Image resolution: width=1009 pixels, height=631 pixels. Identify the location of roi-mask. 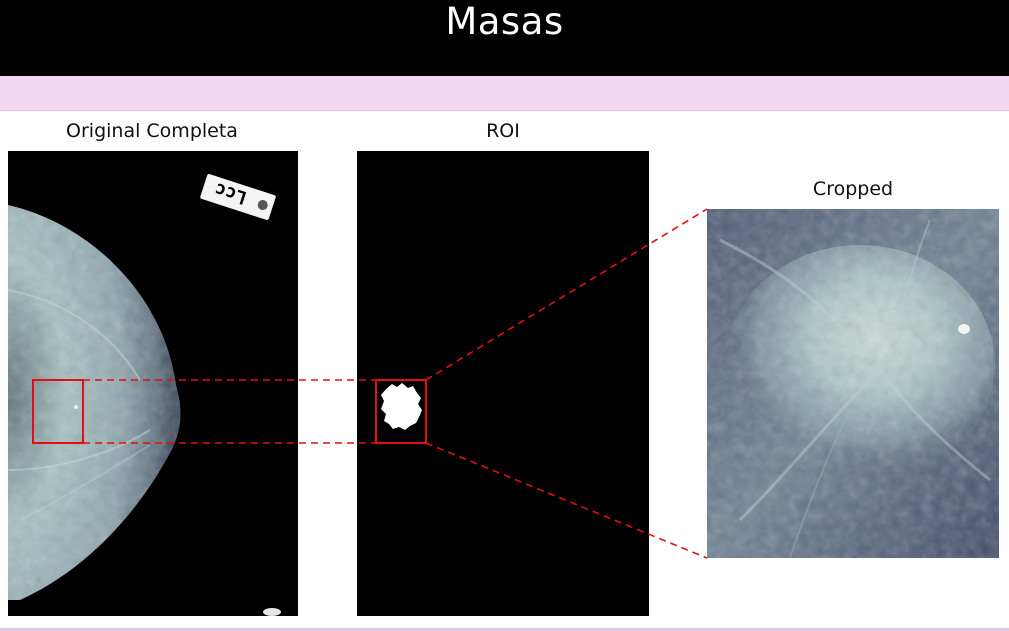
(401, 406).